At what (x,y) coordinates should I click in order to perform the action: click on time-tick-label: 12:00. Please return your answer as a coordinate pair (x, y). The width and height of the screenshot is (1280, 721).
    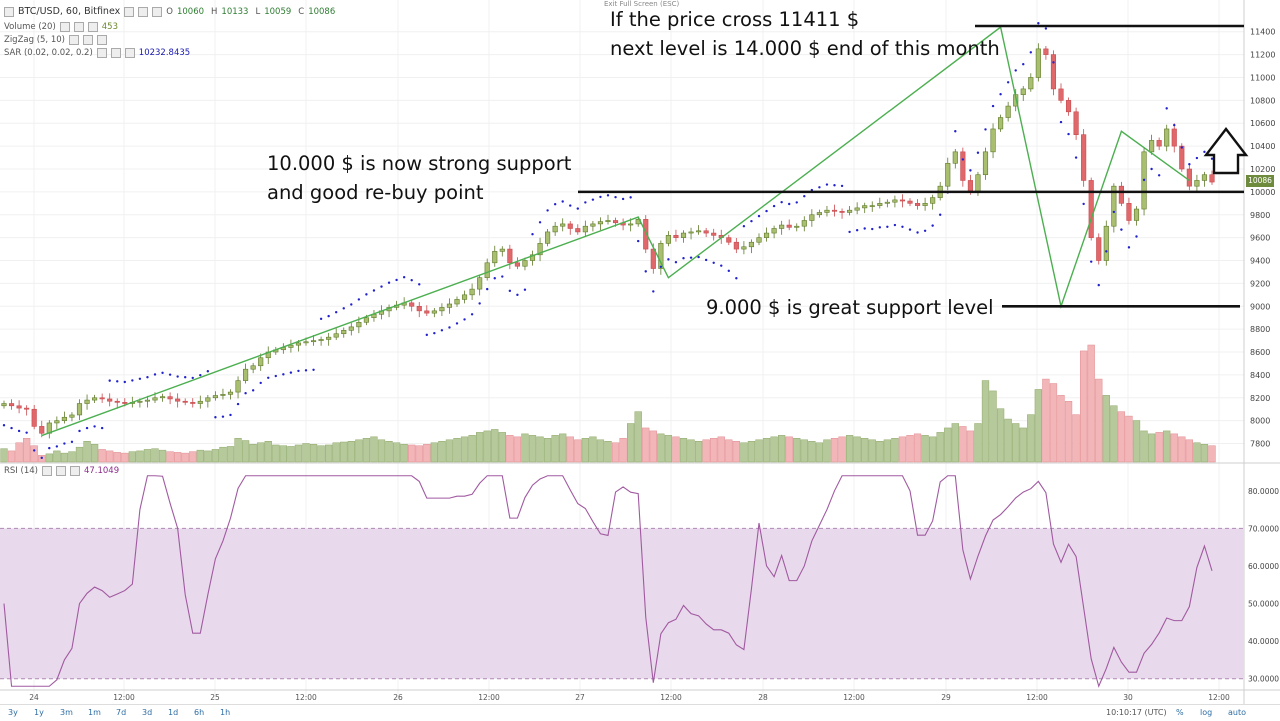
    Looking at the image, I should click on (124, 697).